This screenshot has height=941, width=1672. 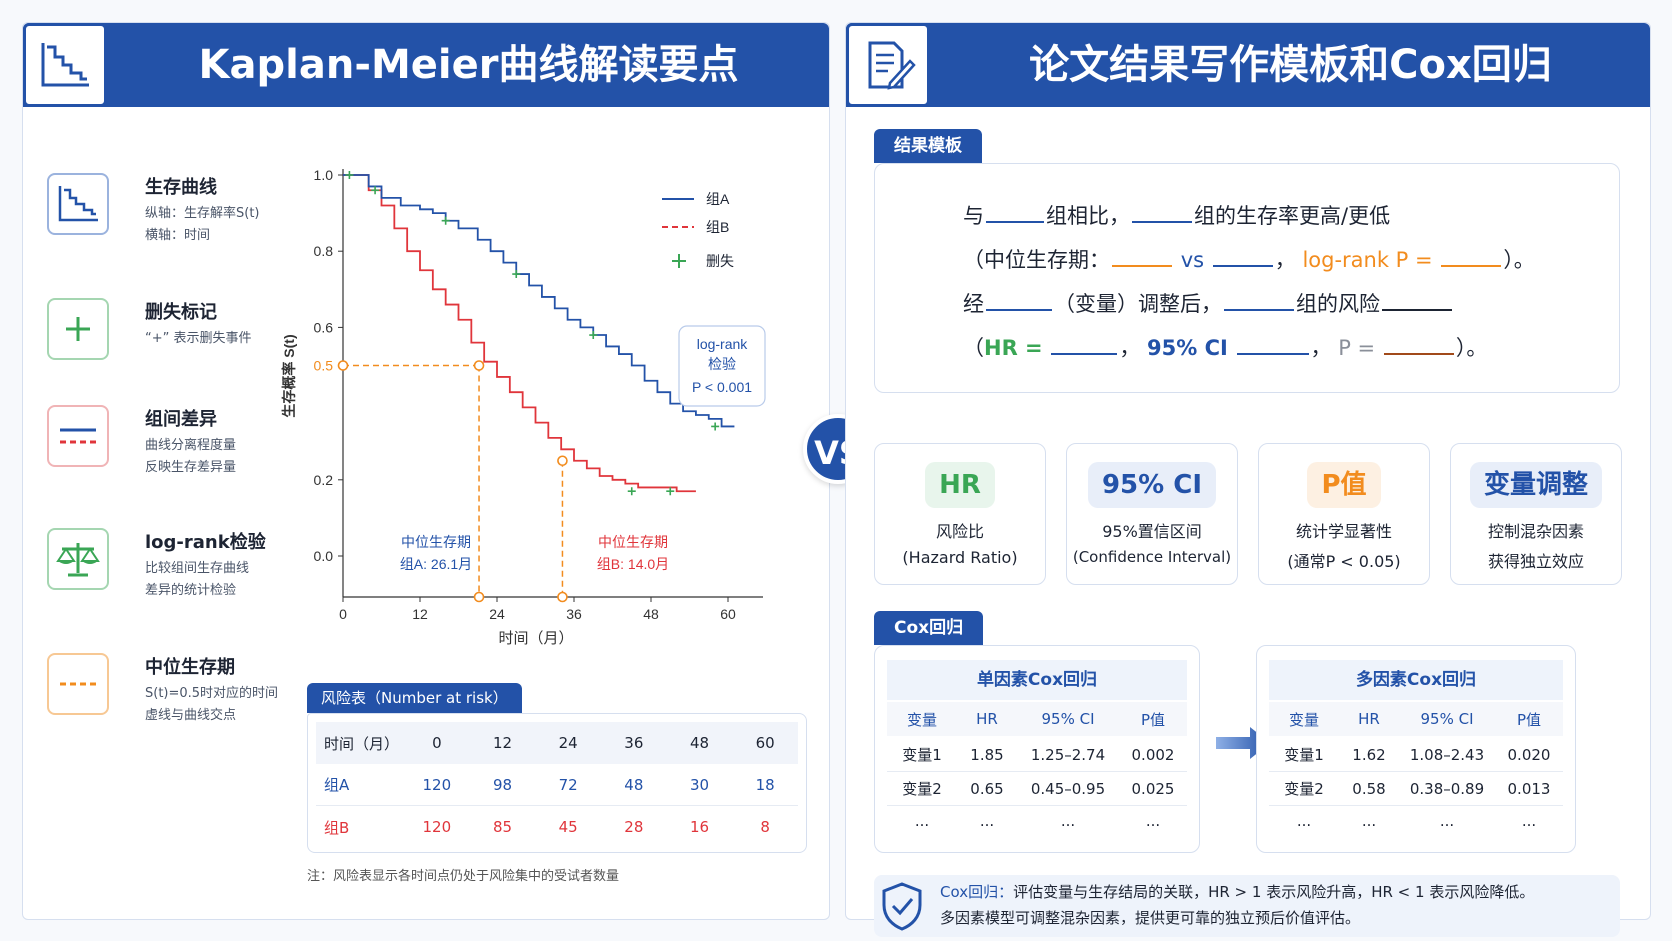 I want to click on dashed-line-icon, so click(x=78, y=684).